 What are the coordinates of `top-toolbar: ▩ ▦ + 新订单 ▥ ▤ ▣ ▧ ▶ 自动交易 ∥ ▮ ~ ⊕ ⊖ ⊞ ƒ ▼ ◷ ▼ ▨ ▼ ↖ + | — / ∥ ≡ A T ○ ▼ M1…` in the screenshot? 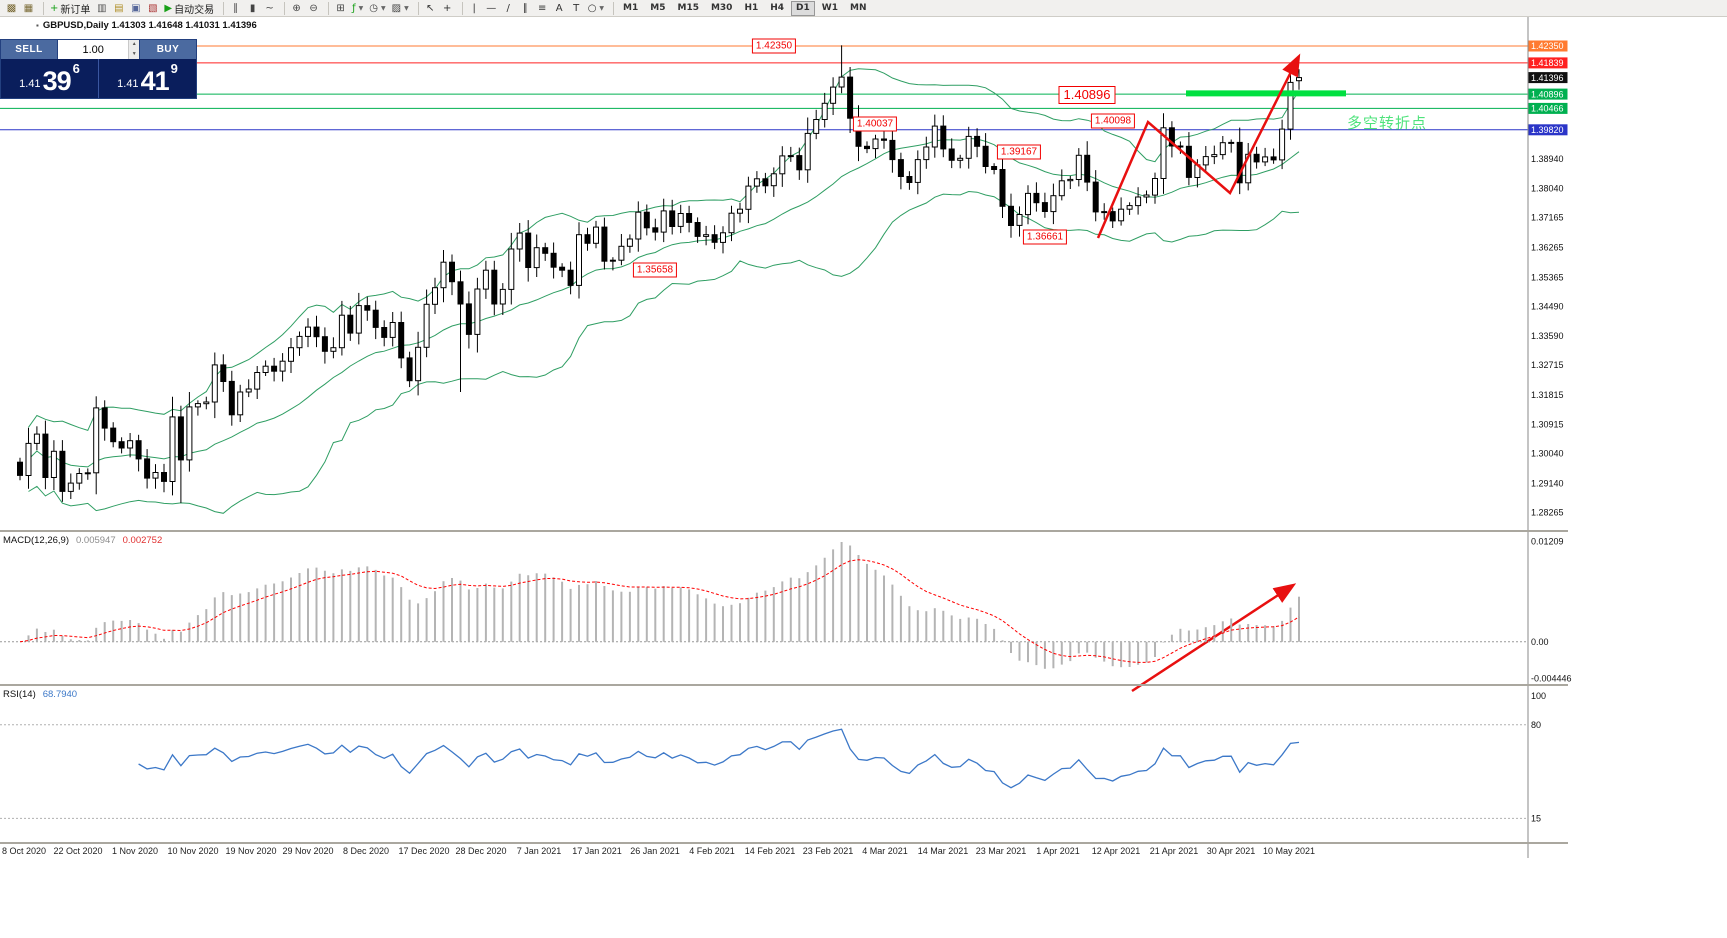 It's located at (863, 8).